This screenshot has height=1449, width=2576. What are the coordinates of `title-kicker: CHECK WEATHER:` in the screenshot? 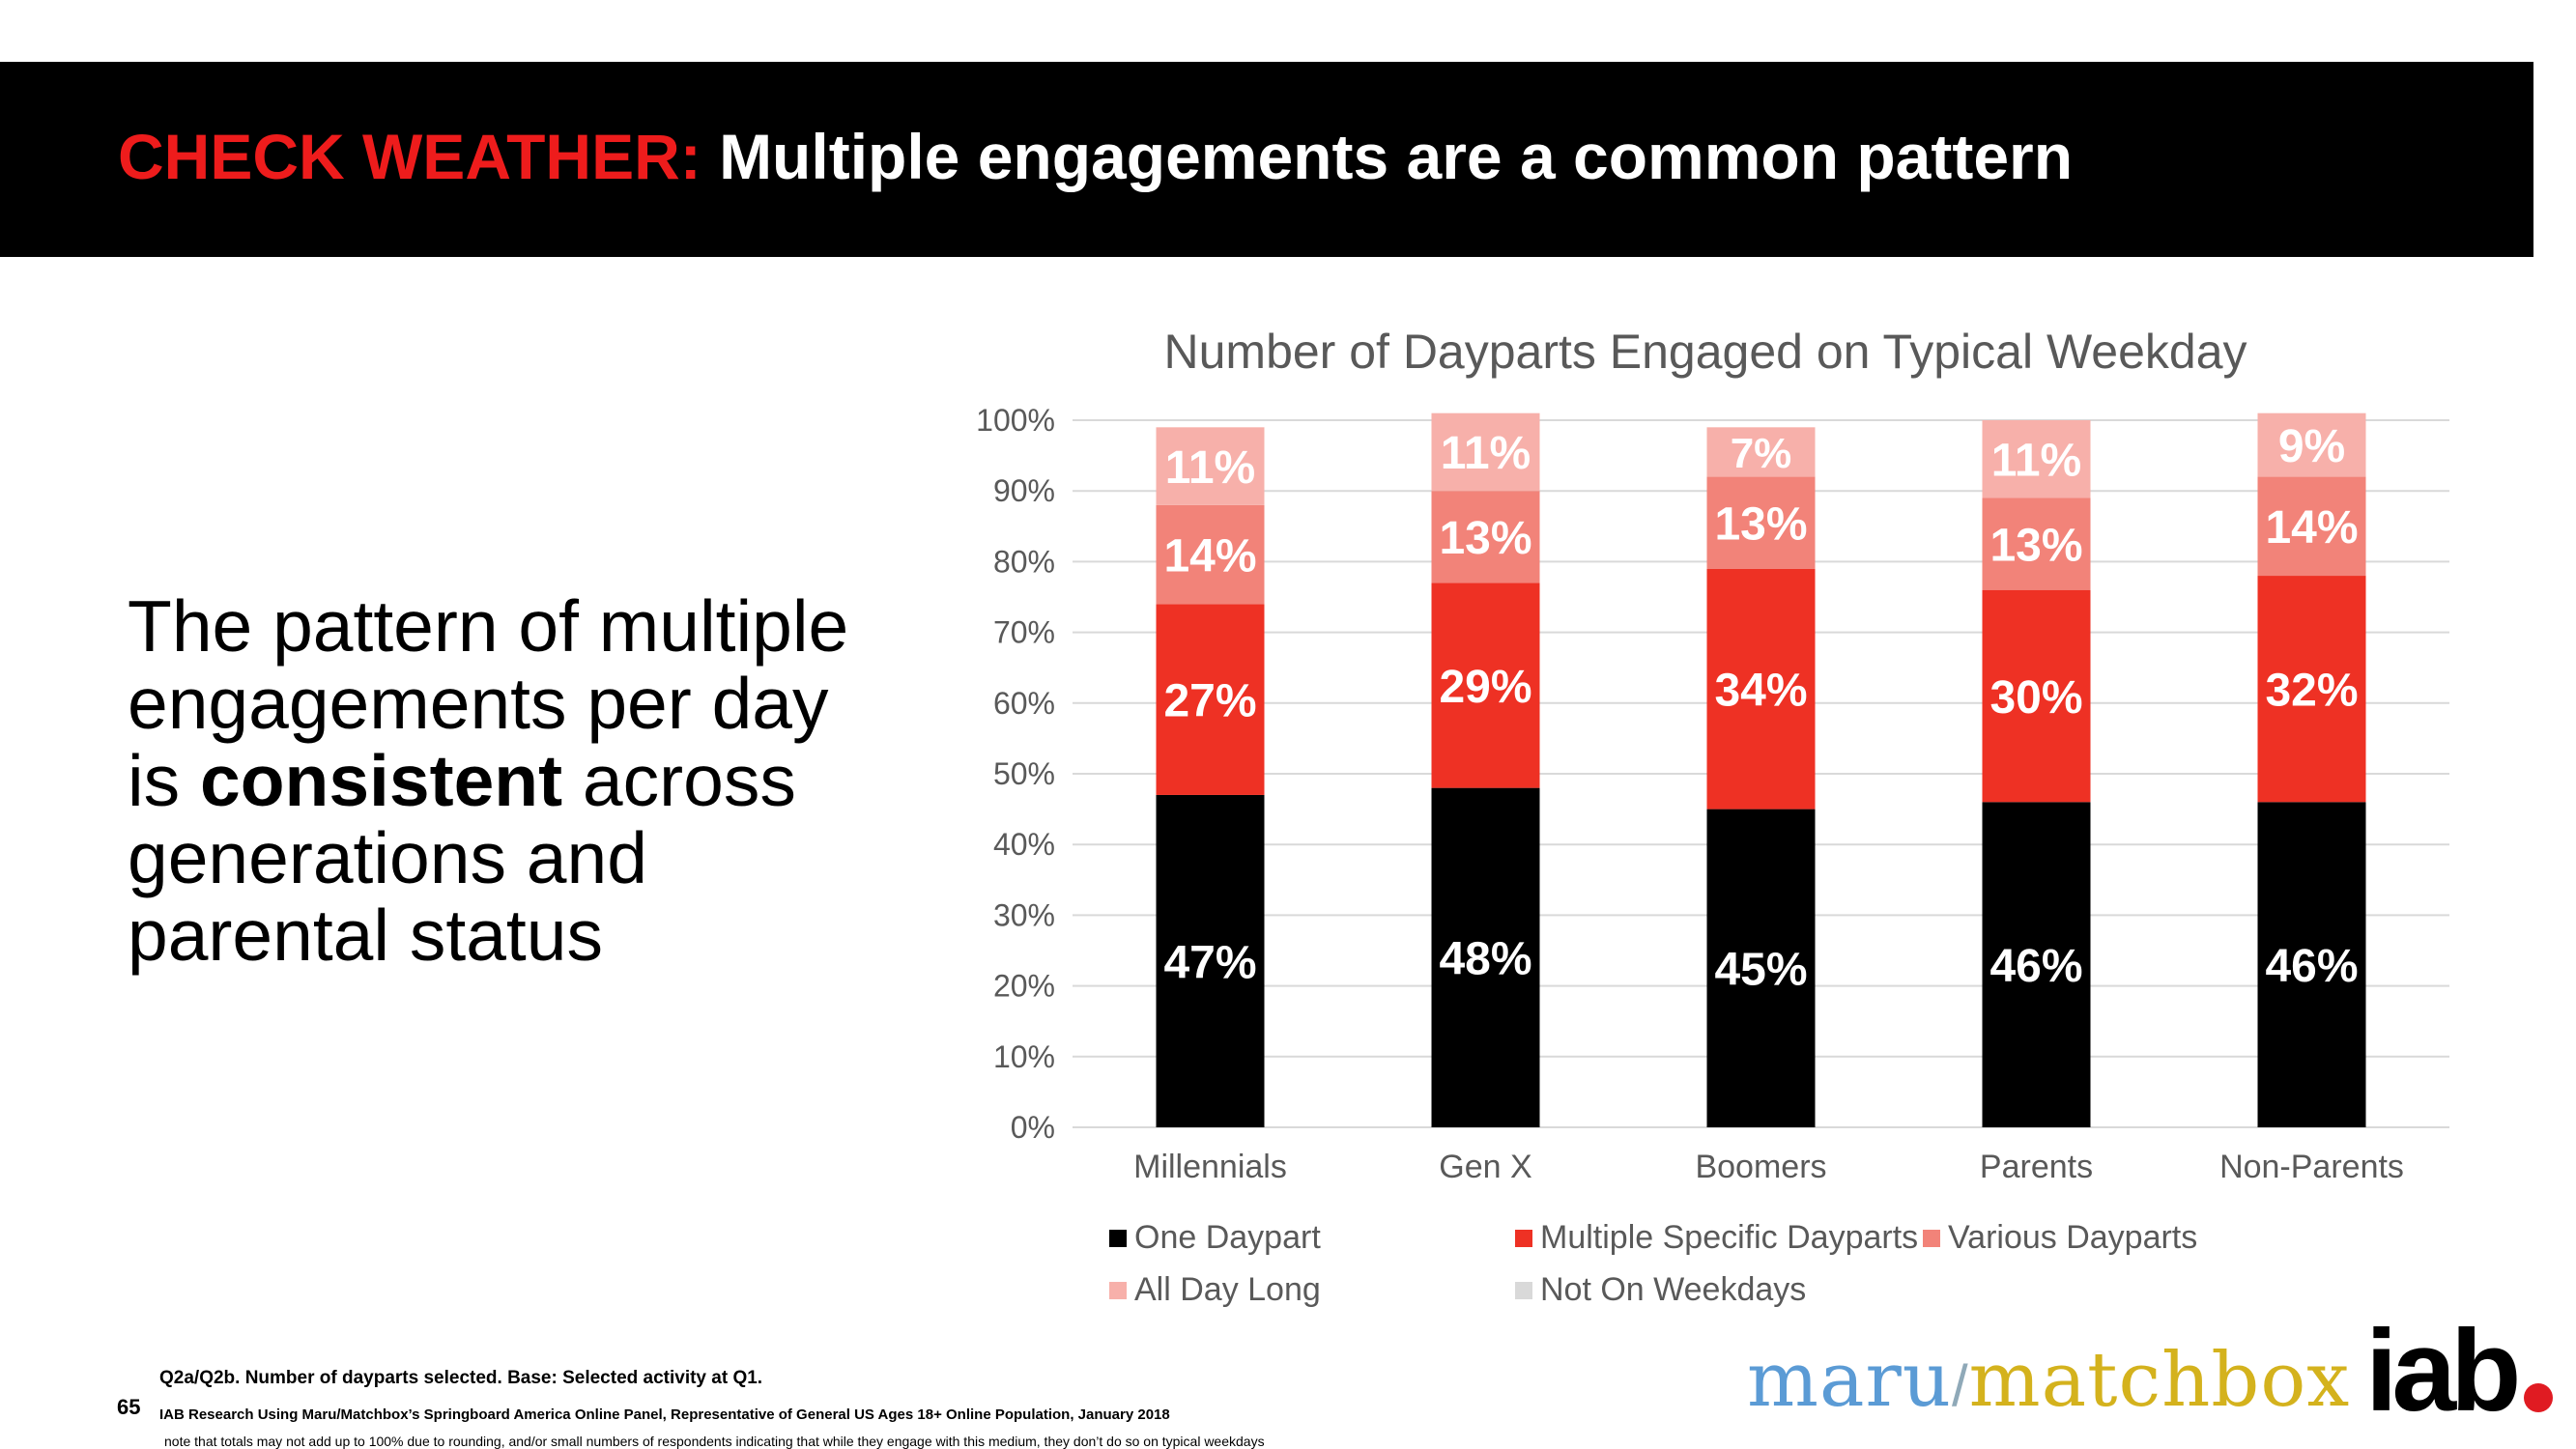 It's located at (410, 156).